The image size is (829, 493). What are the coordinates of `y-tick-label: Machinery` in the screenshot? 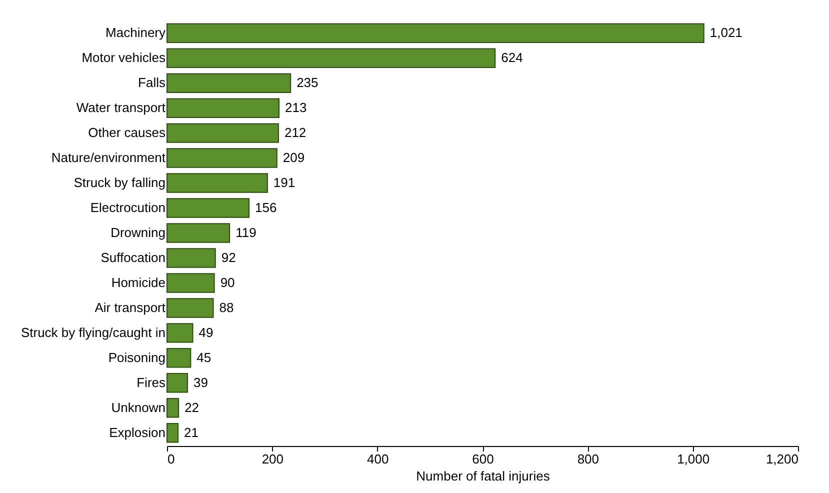 It's located at (136, 32).